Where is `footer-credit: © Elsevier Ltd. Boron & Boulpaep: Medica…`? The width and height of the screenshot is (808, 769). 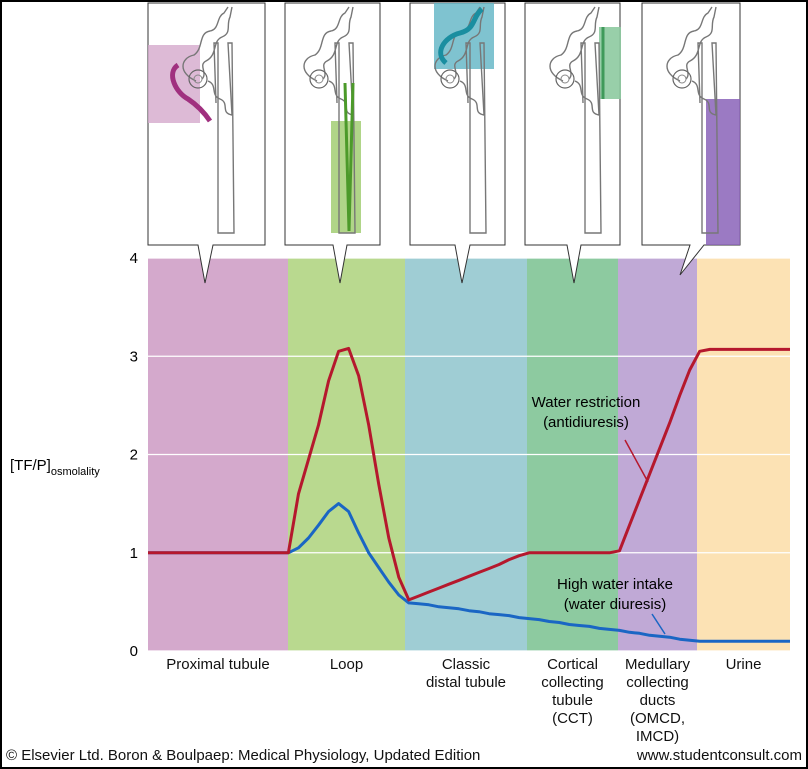
footer-credit: © Elsevier Ltd. Boron & Boulpaep: Medica… is located at coordinates (243, 755).